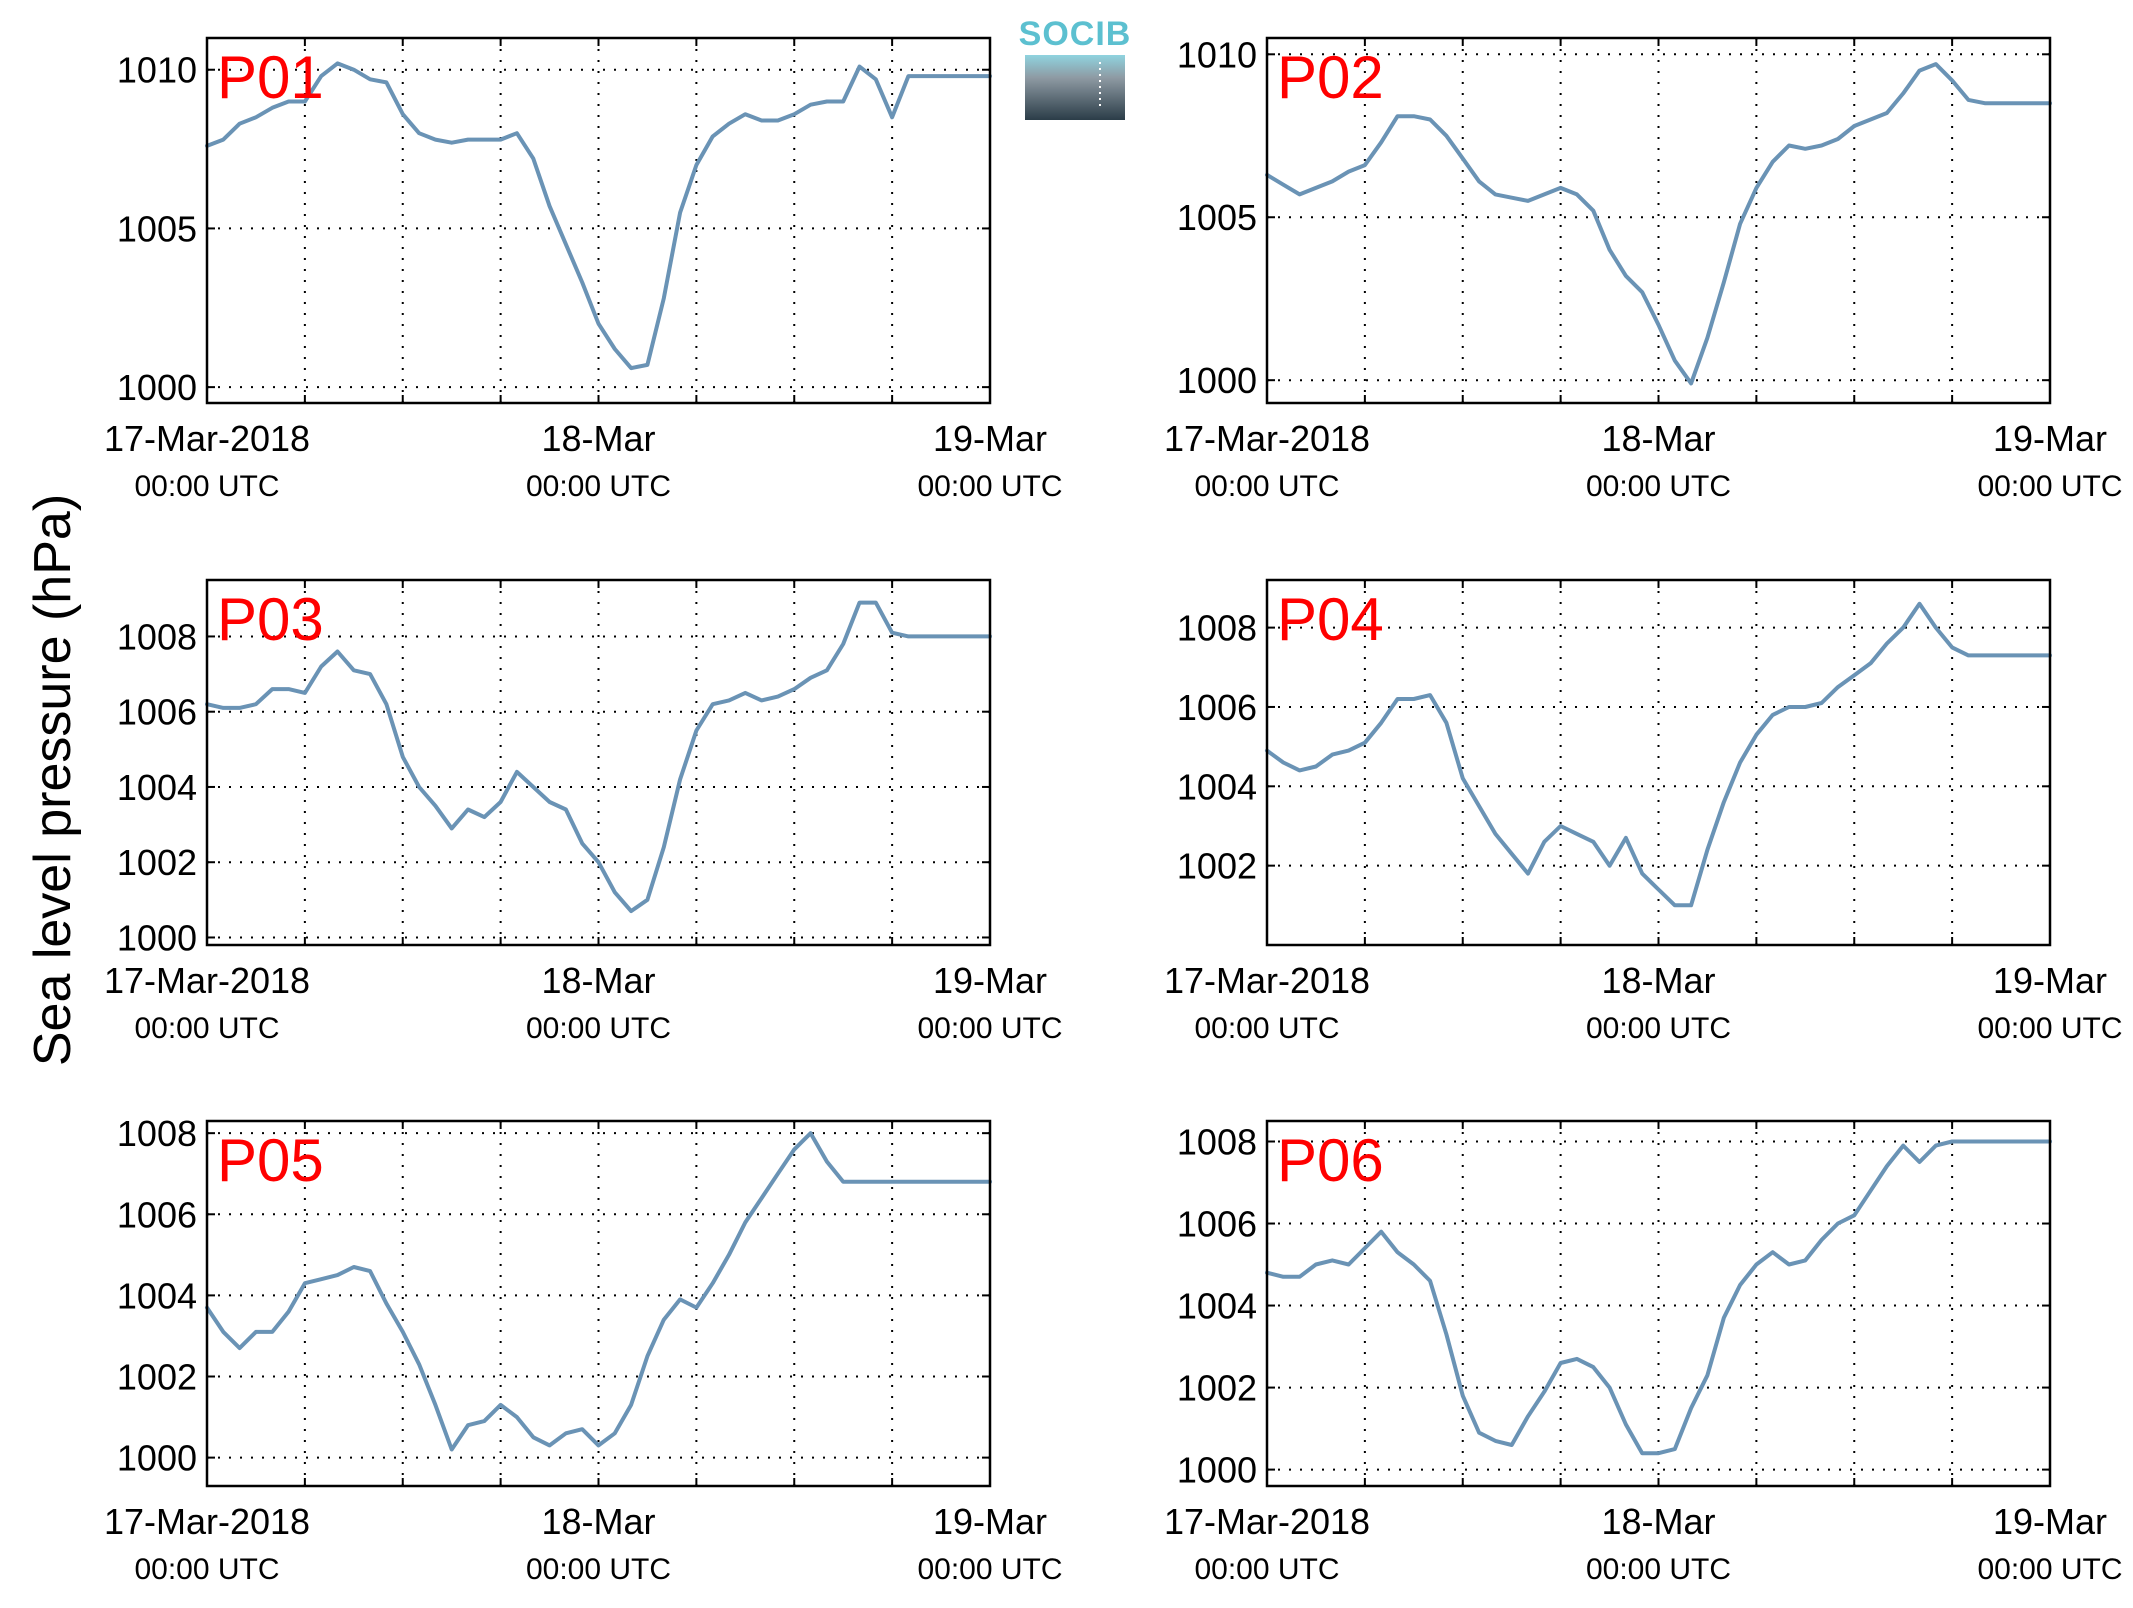 The width and height of the screenshot is (2133, 1608). Describe the element at coordinates (598, 1291) in the screenshot. I see `series-line-p05` at that location.